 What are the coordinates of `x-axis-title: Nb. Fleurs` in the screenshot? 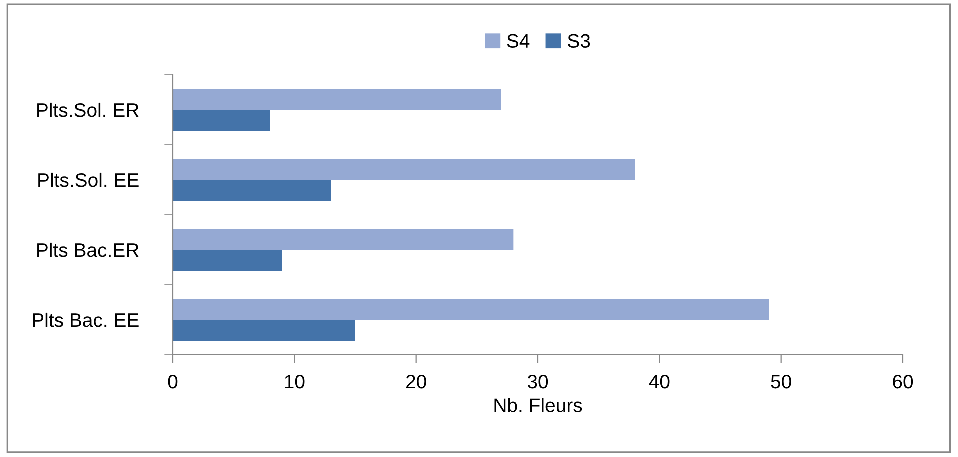 It's located at (538, 405).